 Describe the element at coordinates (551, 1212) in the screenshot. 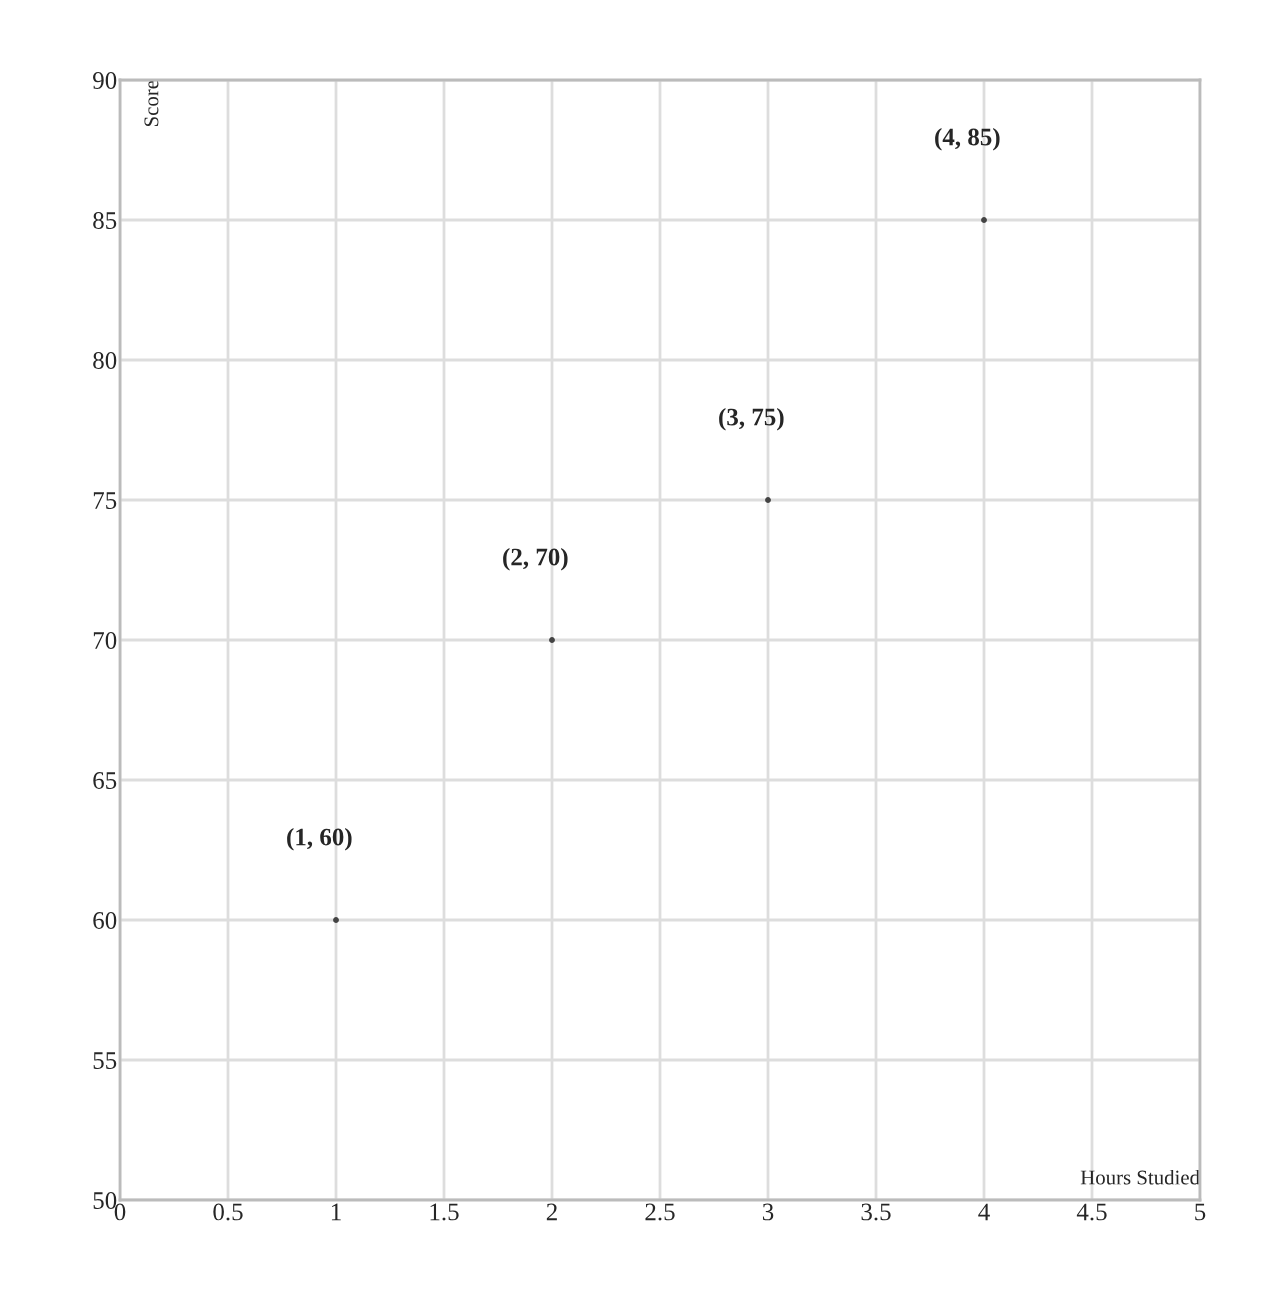

I see `x-tick-label: 2` at that location.